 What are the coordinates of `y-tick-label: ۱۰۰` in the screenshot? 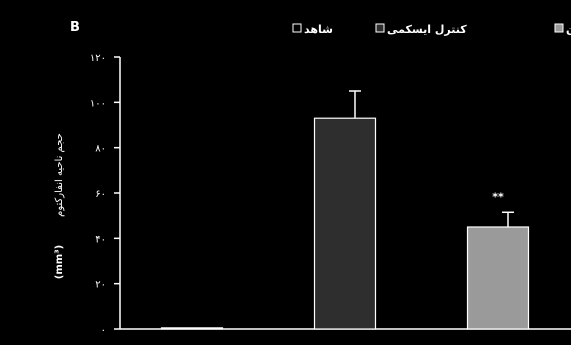 It's located at (98, 103).